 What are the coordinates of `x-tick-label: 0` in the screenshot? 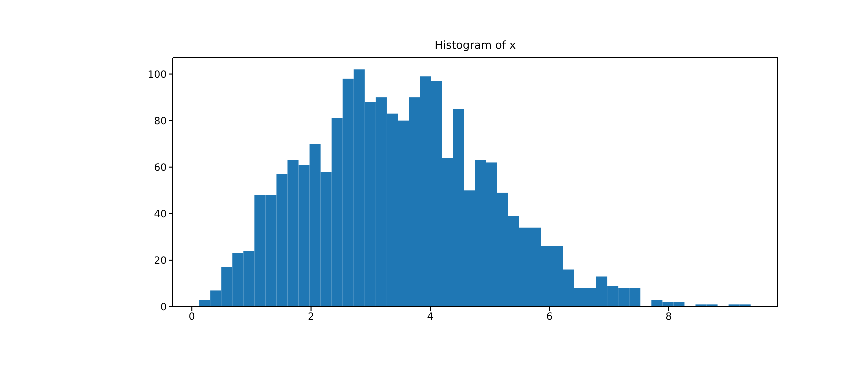 It's located at (192, 318).